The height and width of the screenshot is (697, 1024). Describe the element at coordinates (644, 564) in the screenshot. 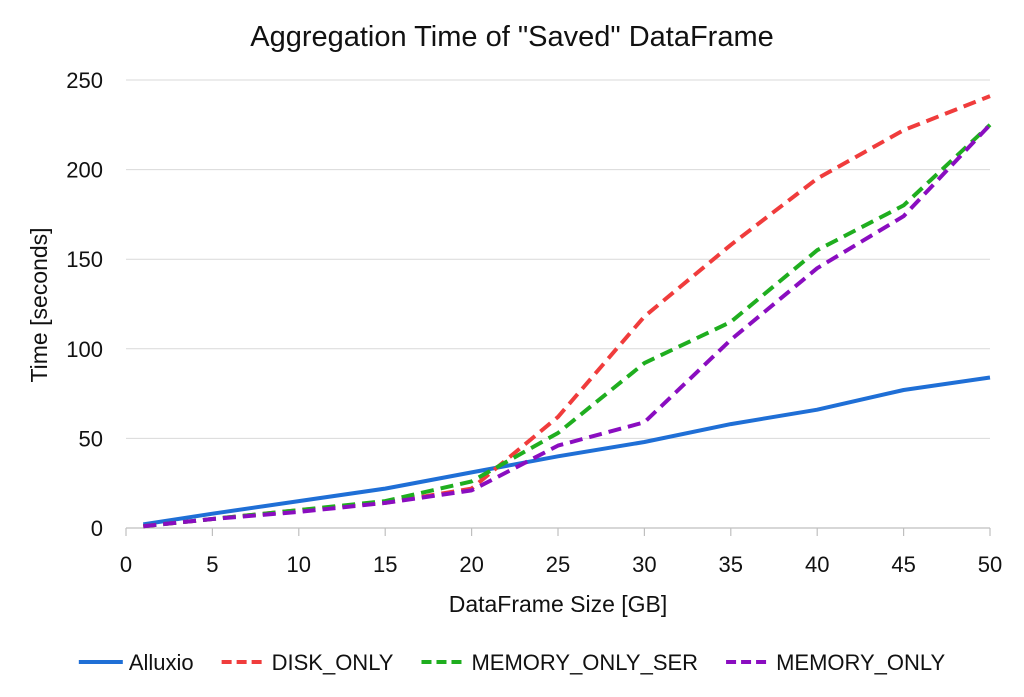

I see `x-tick-label: 30` at that location.